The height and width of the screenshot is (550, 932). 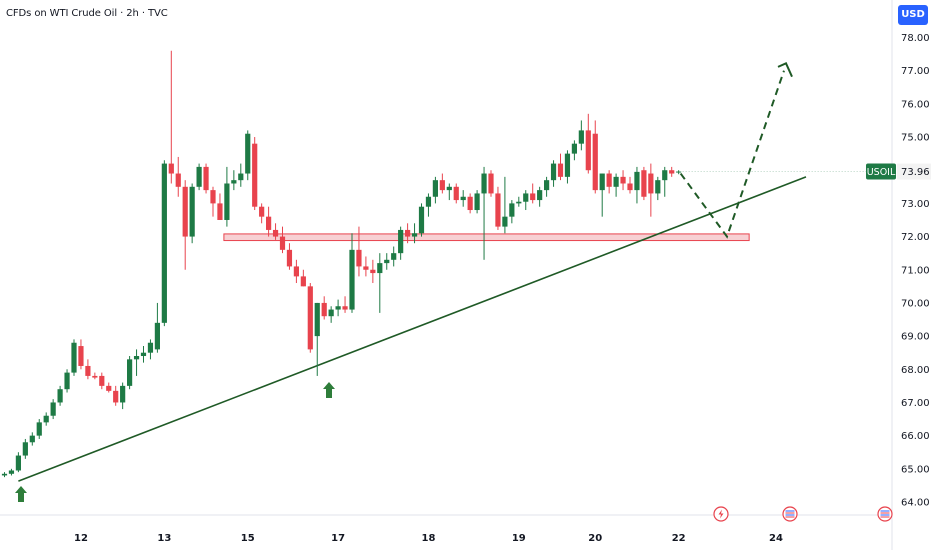 I want to click on chart-title: CFDs on WTI Crude Oil · 2h · TVC, so click(x=87, y=13).